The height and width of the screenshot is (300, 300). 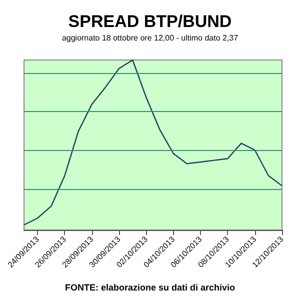 I want to click on chart-subtitle: aggiornato 18 ottobre ore 12,00 - ultimo dato 2,37, so click(x=150, y=38).